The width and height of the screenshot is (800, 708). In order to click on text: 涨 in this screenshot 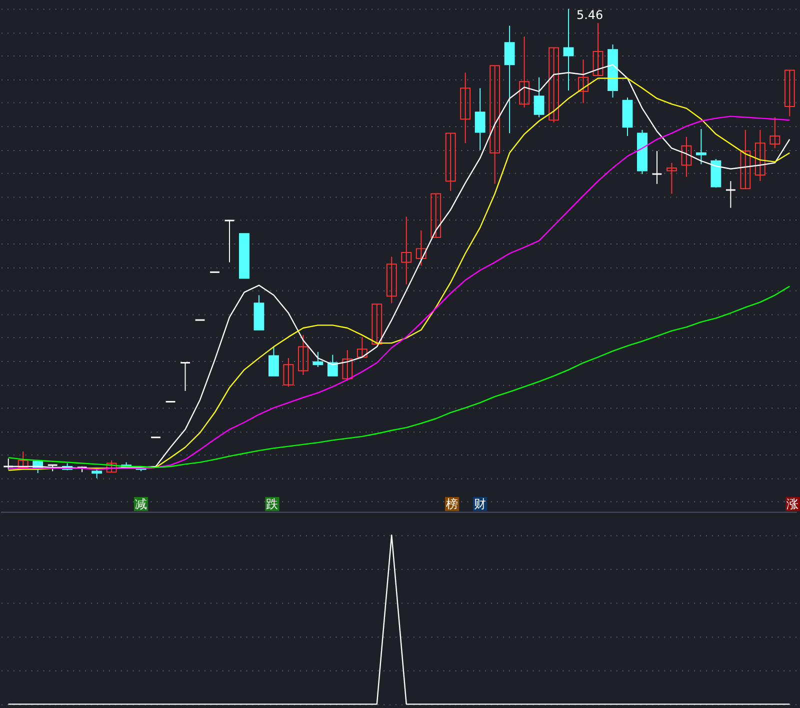, I will do `click(792, 504)`.